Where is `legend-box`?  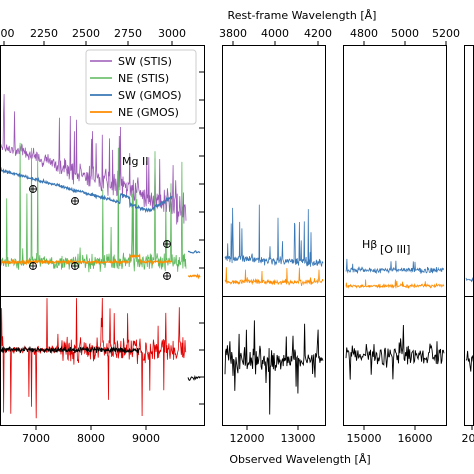
legend-box is located at coordinates (141, 87).